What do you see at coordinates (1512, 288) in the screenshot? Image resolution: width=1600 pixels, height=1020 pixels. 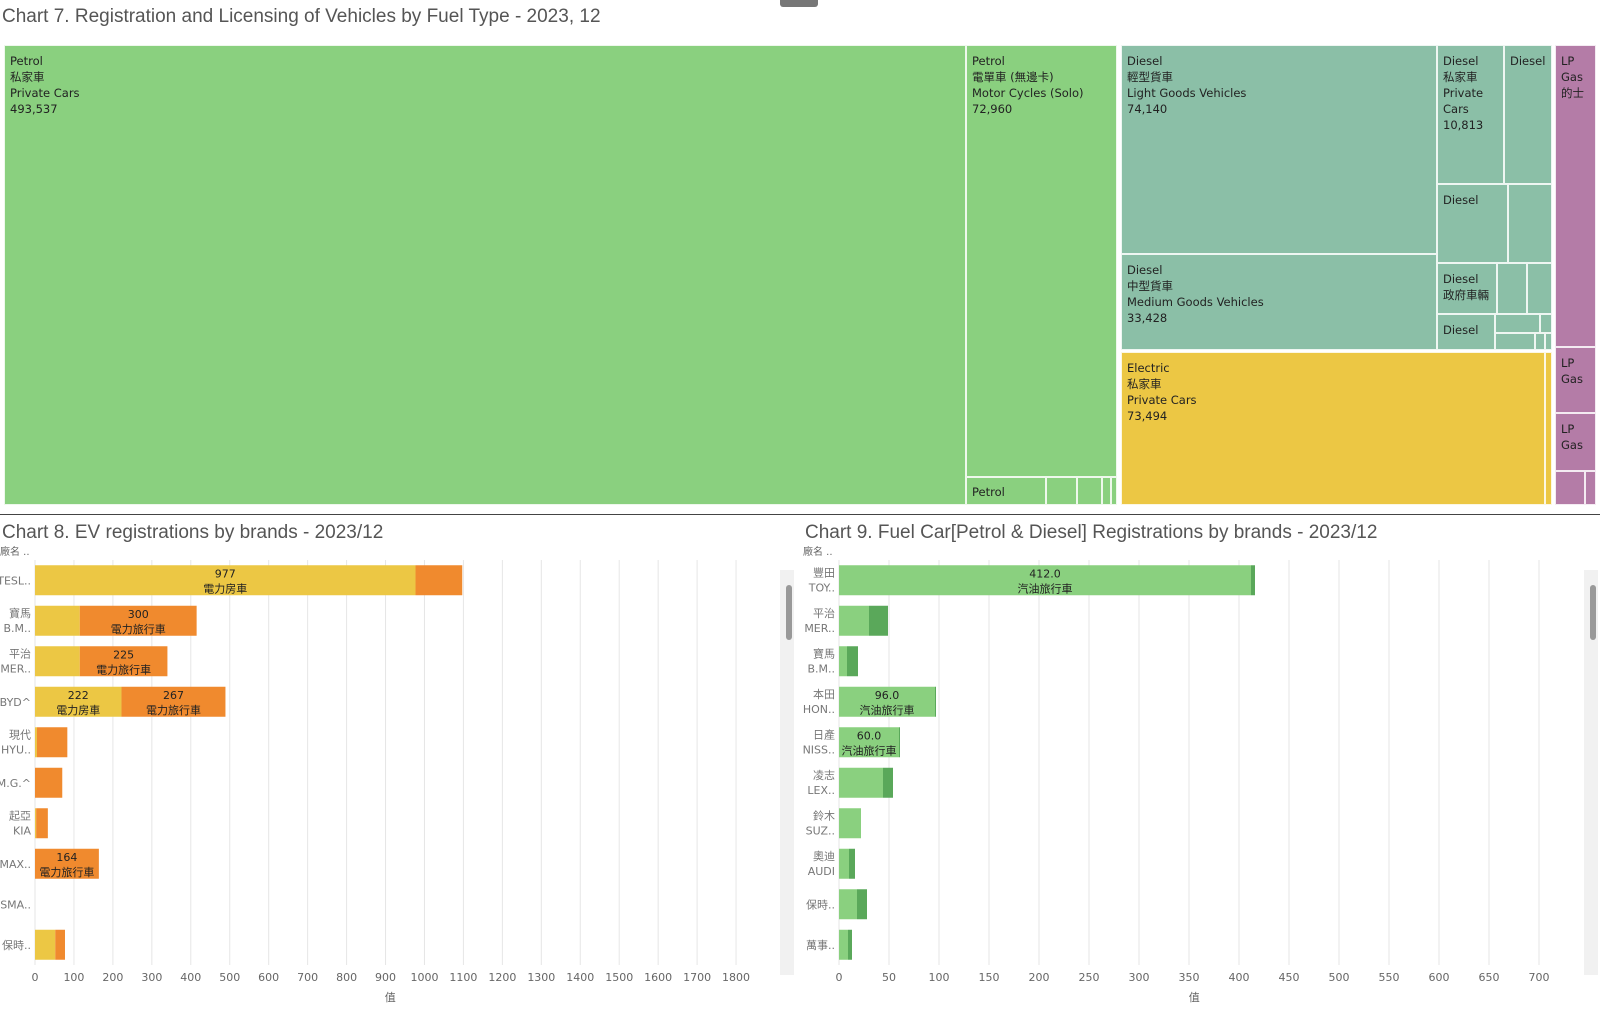 I see `treemap-diesel-g2` at bounding box center [1512, 288].